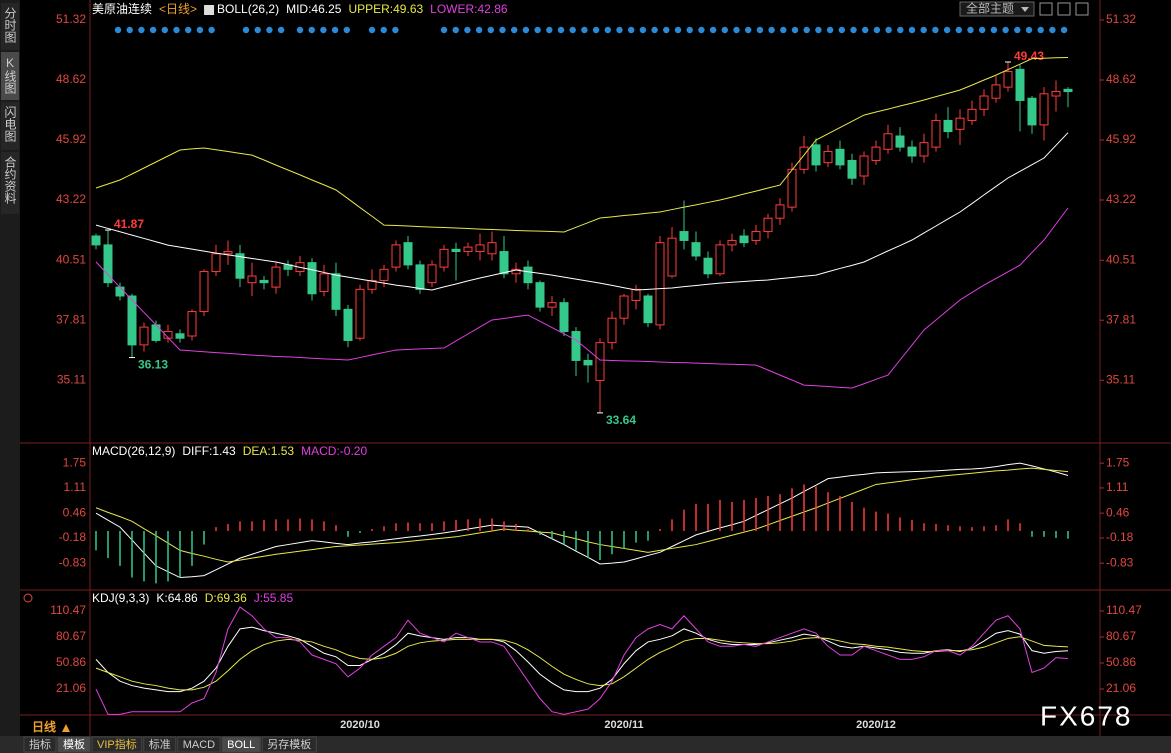 Image resolution: width=1171 pixels, height=753 pixels. I want to click on y-tick-label: 43.22, so click(1121, 199).